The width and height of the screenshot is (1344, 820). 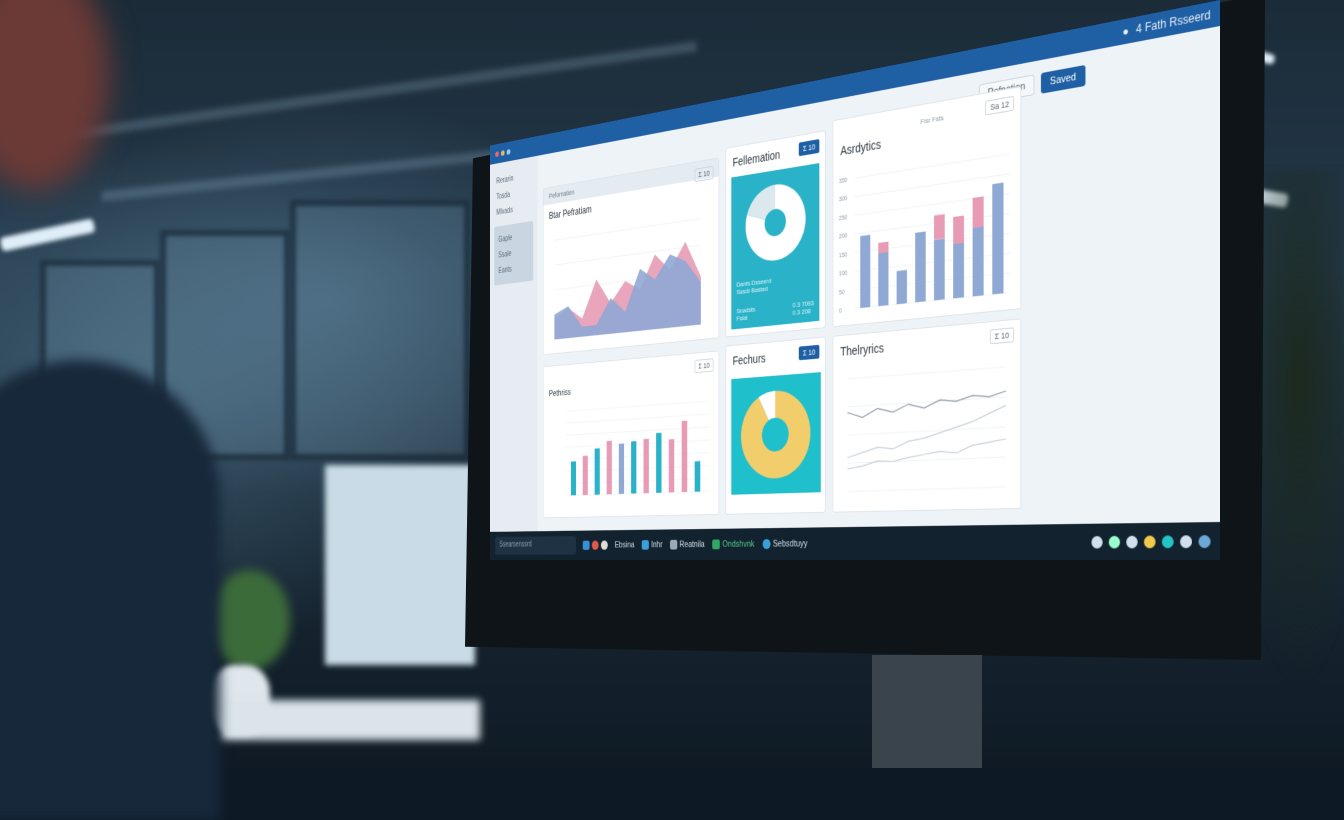 I want to click on app-label: Ebsina, so click(x=625, y=545).